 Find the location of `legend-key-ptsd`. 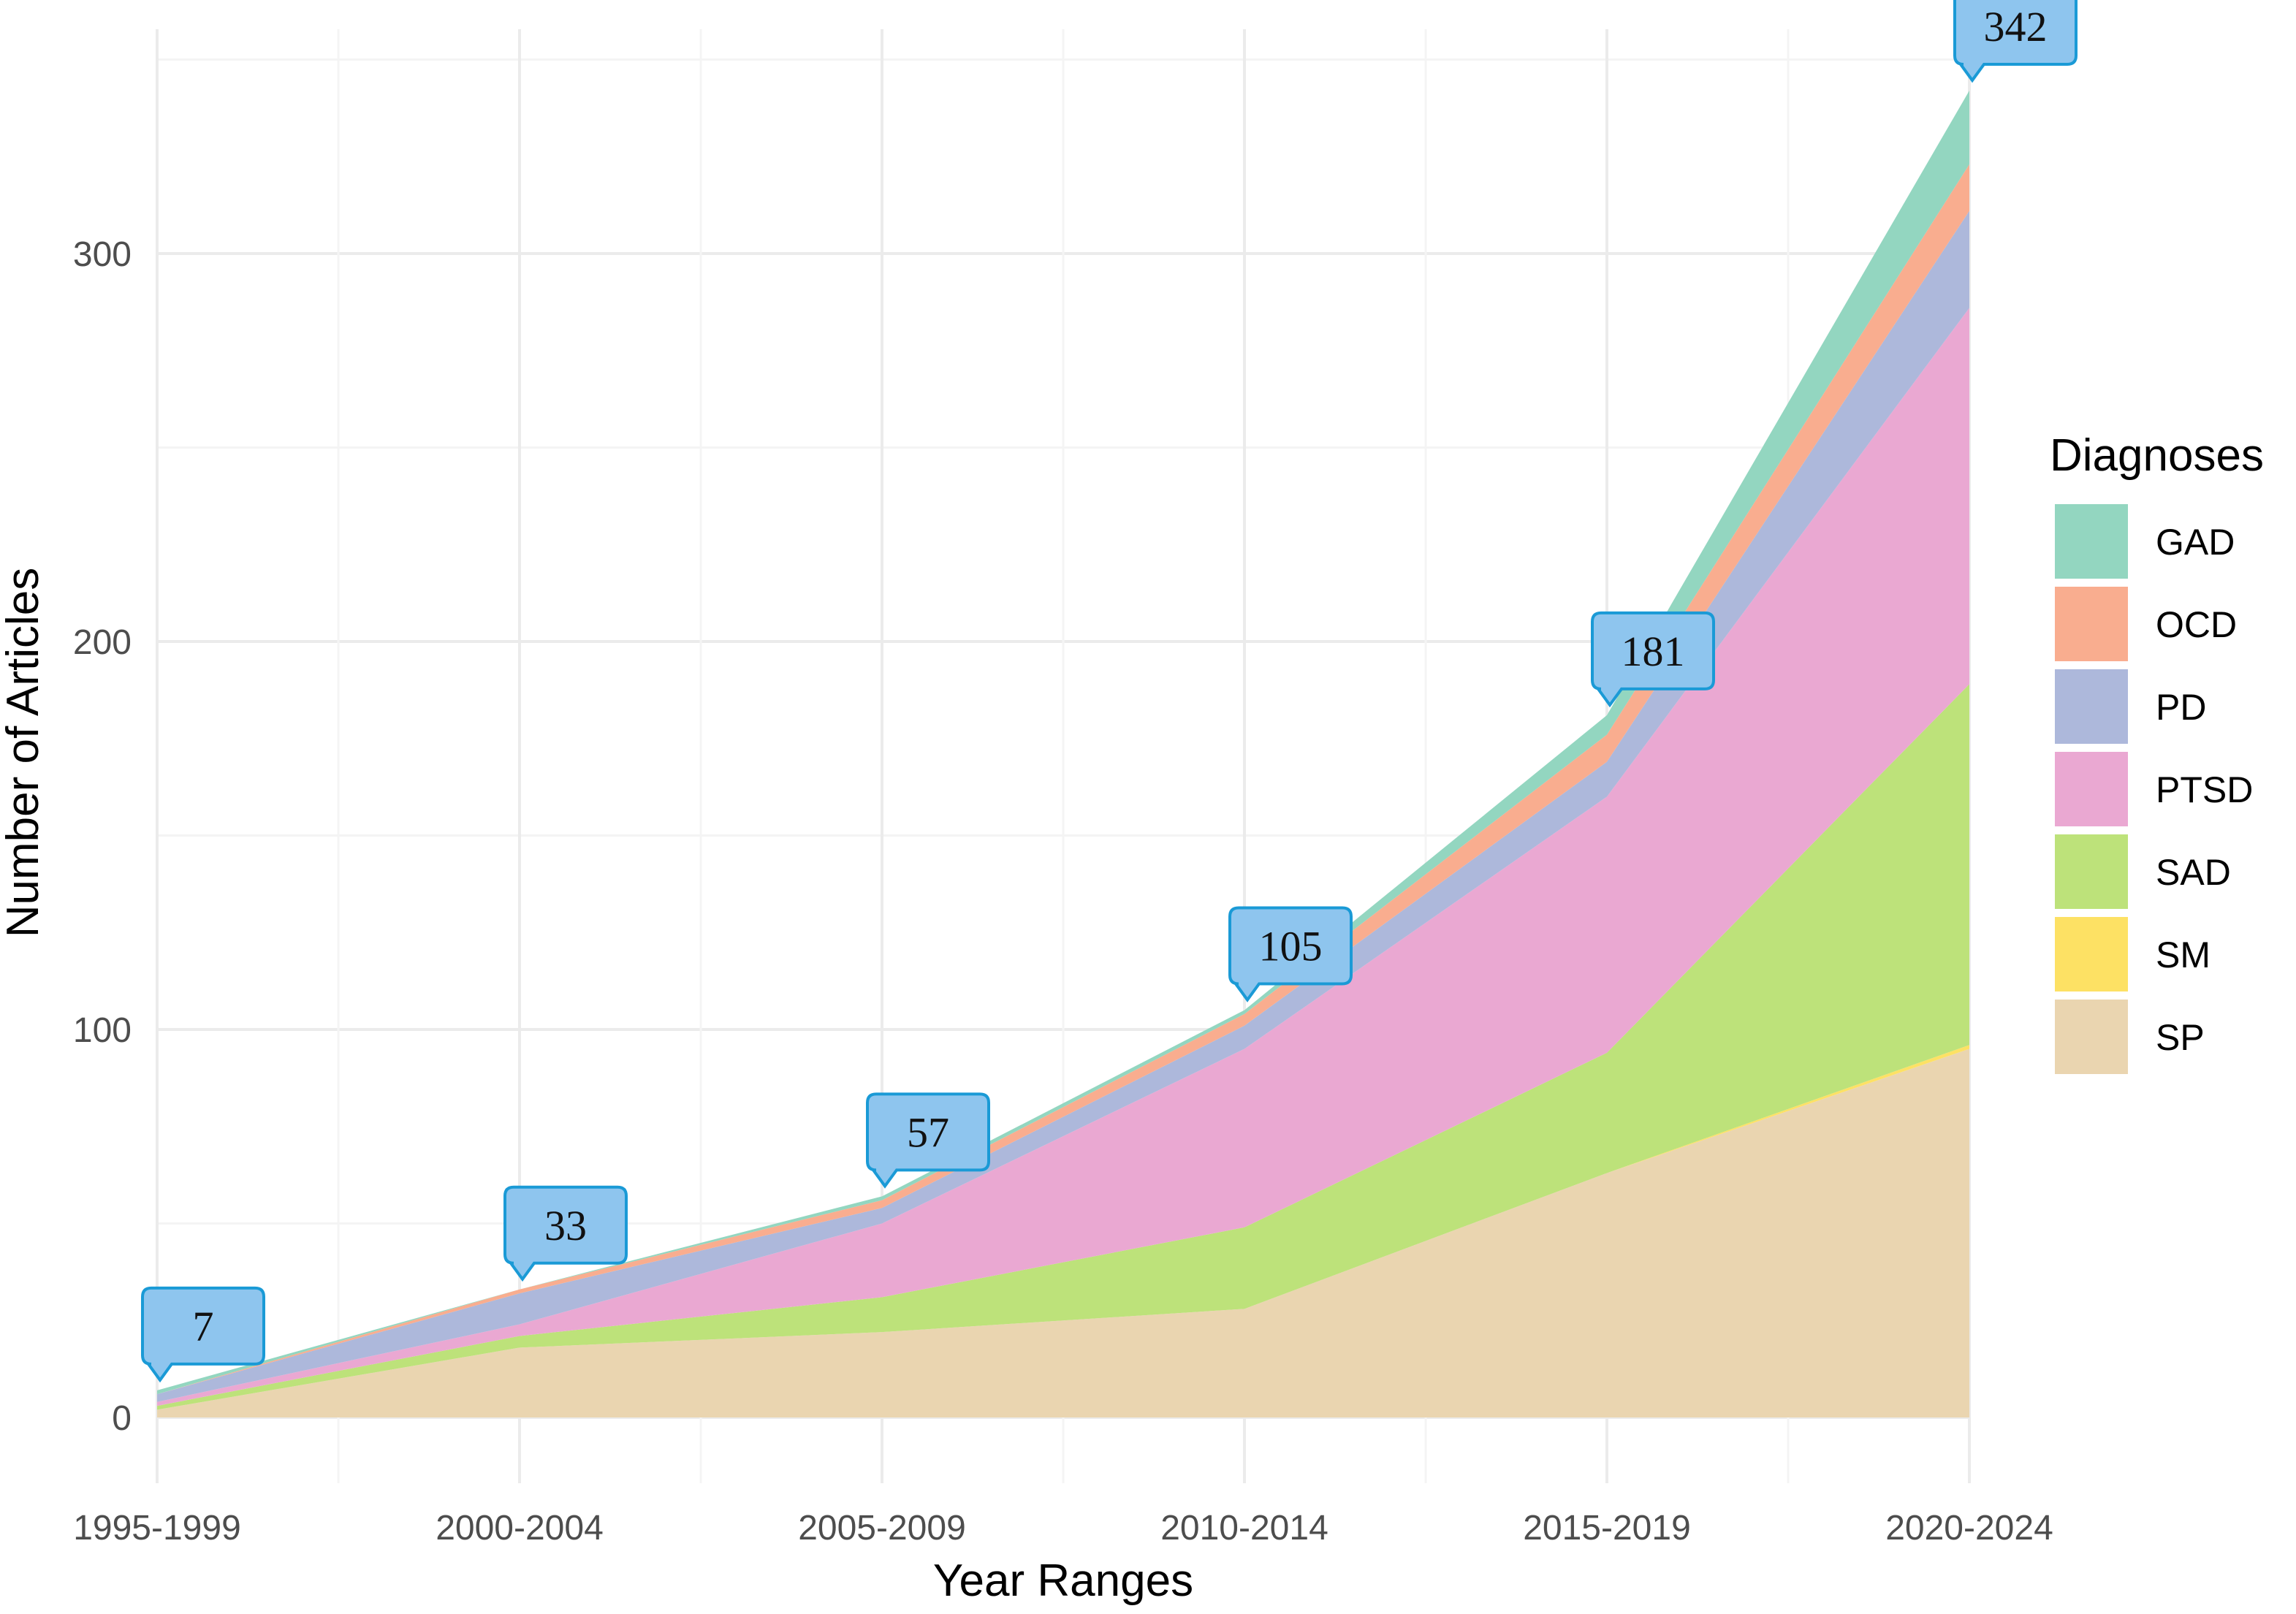

legend-key-ptsd is located at coordinates (2091, 789).